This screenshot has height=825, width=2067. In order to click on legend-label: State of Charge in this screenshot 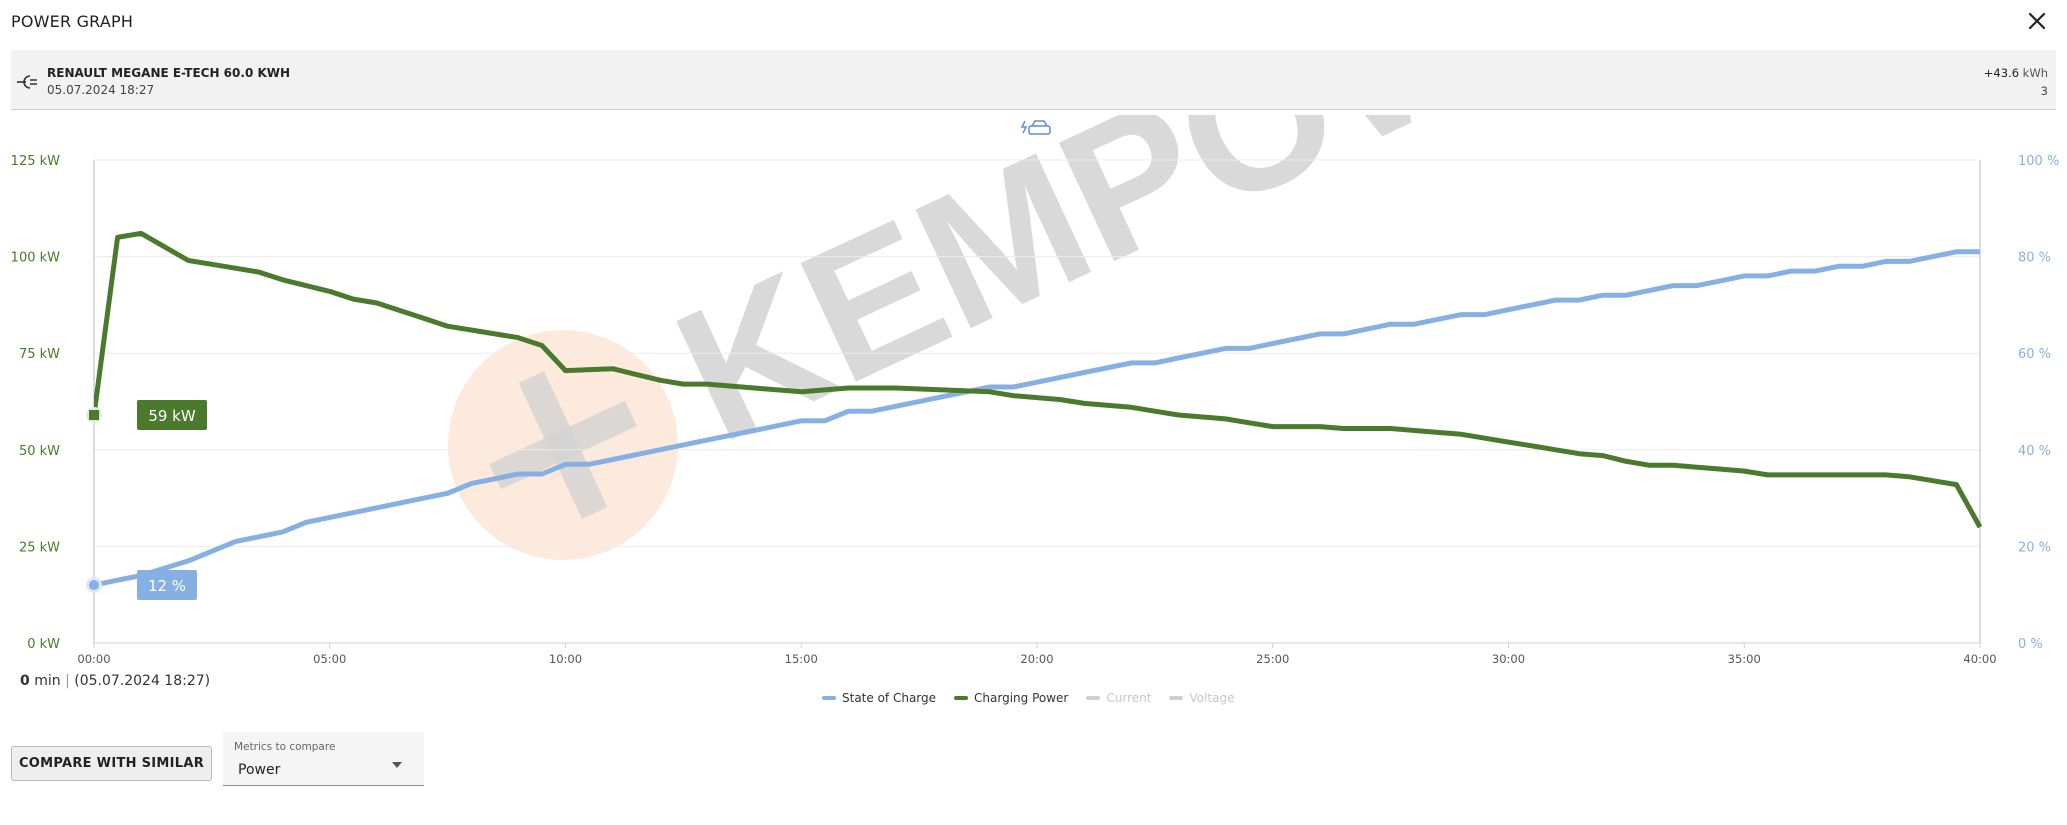, I will do `click(889, 698)`.